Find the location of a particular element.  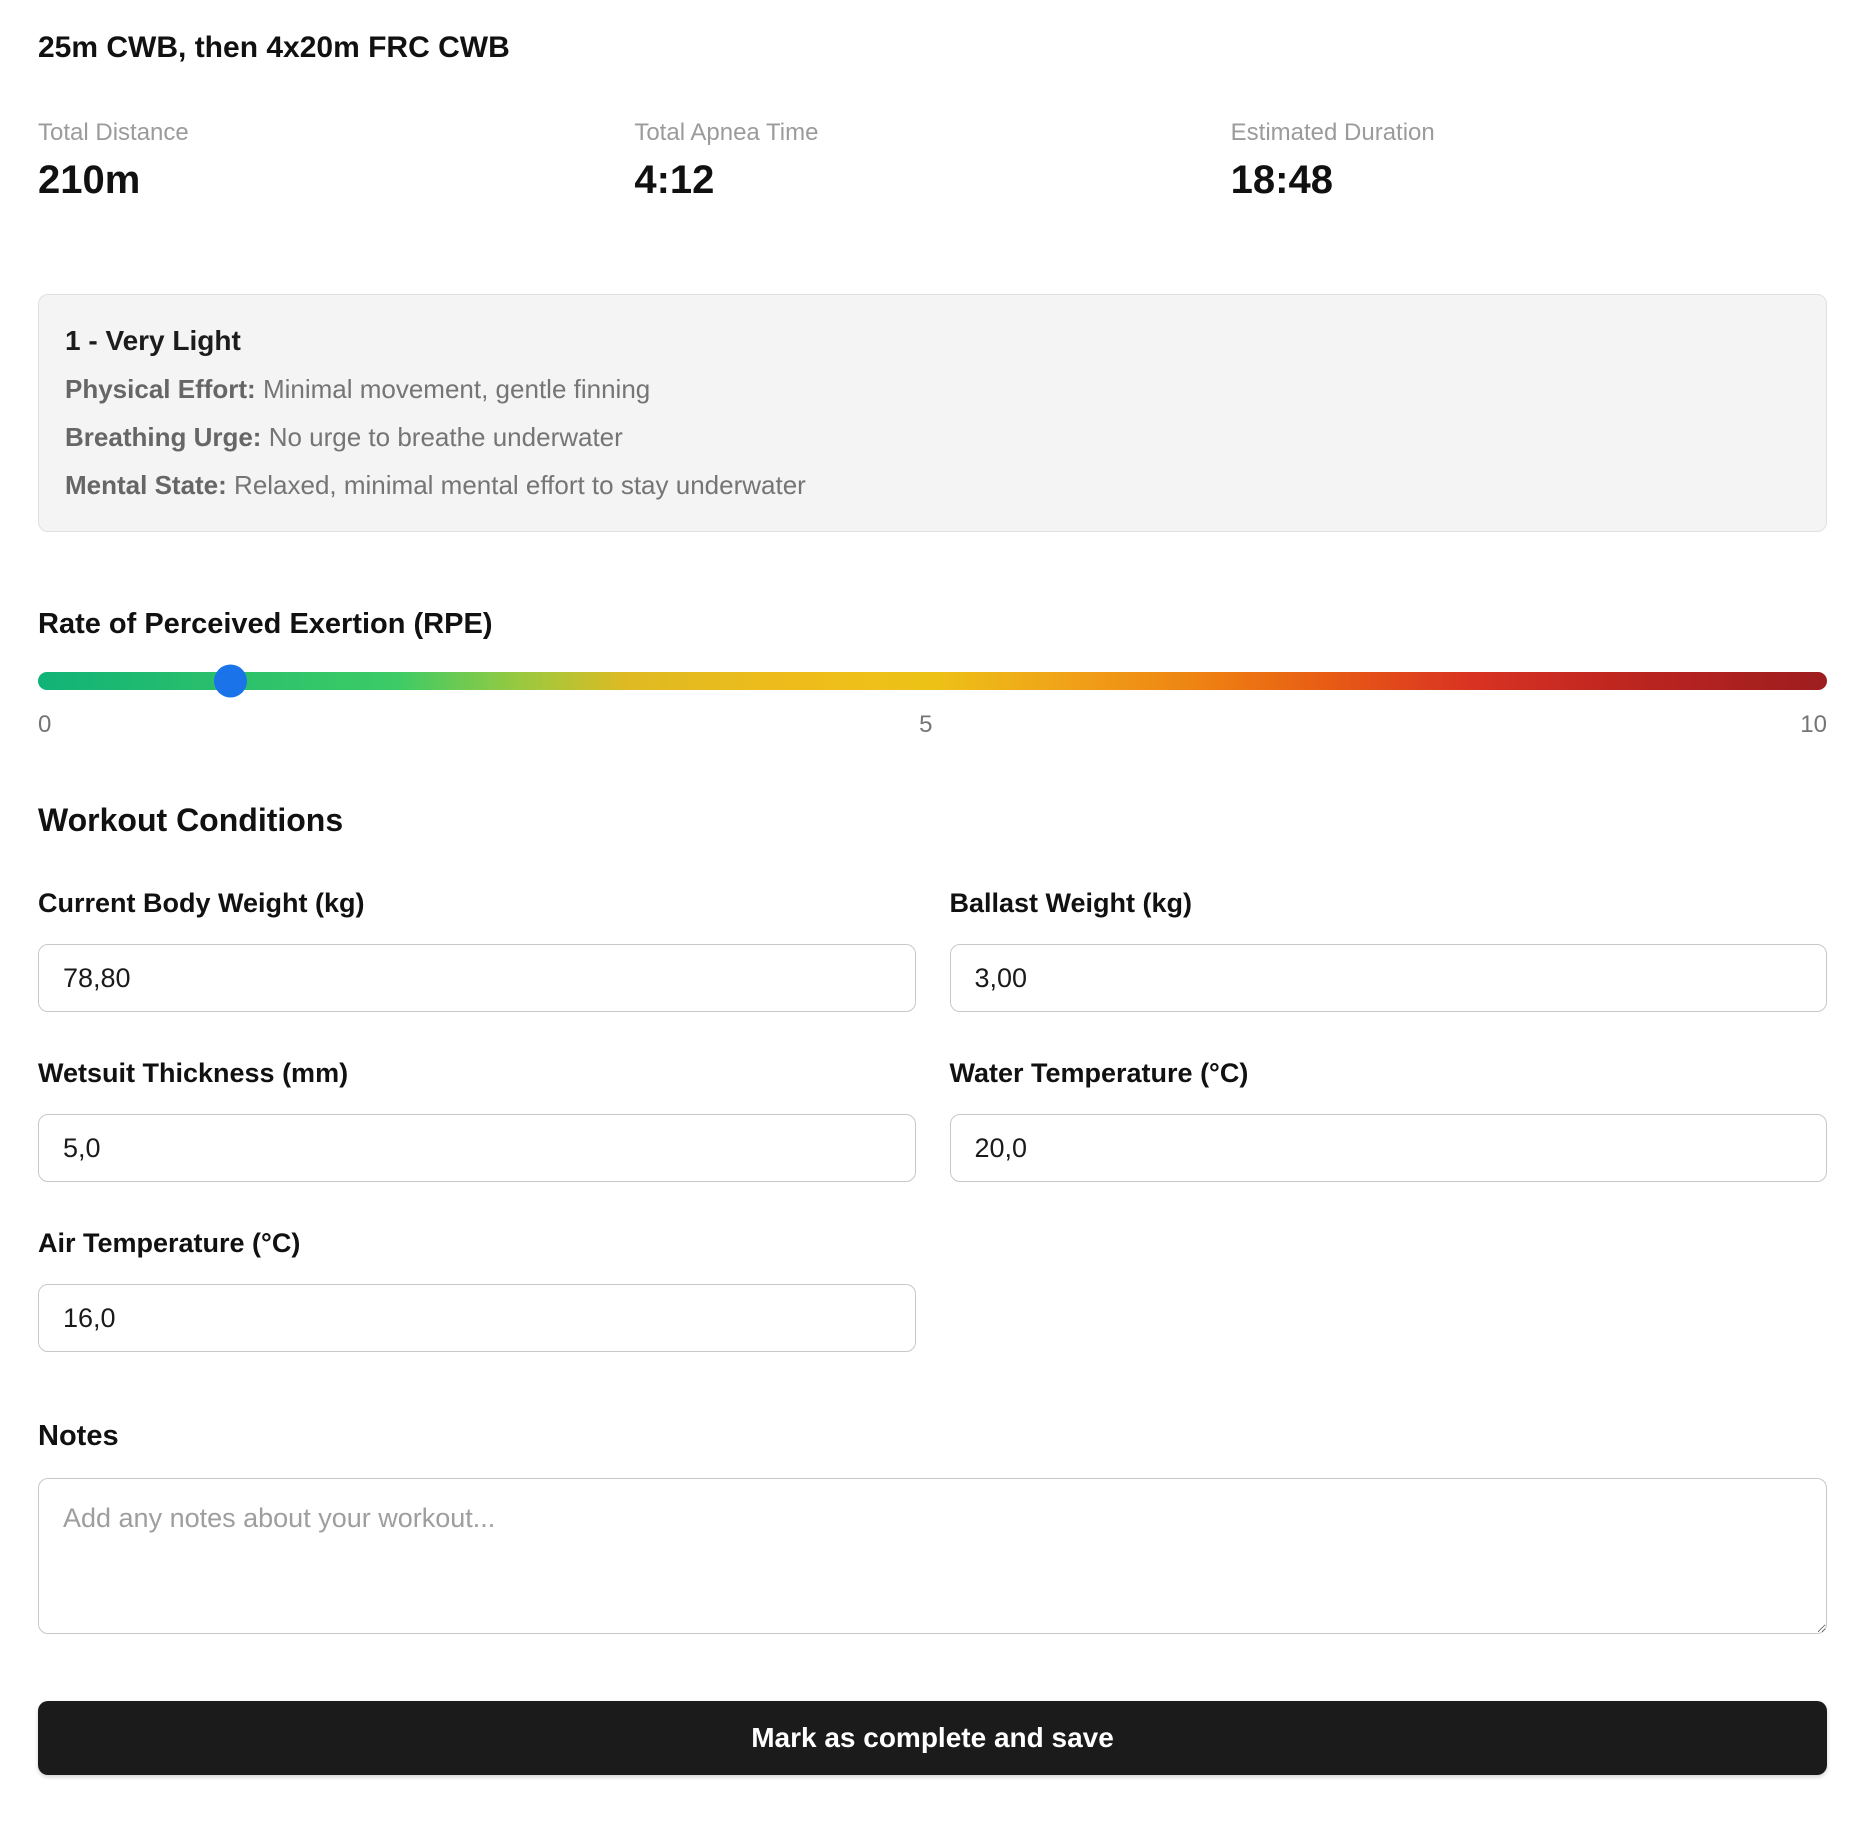

detail-text: No urge to breathe underwater is located at coordinates (442, 437).